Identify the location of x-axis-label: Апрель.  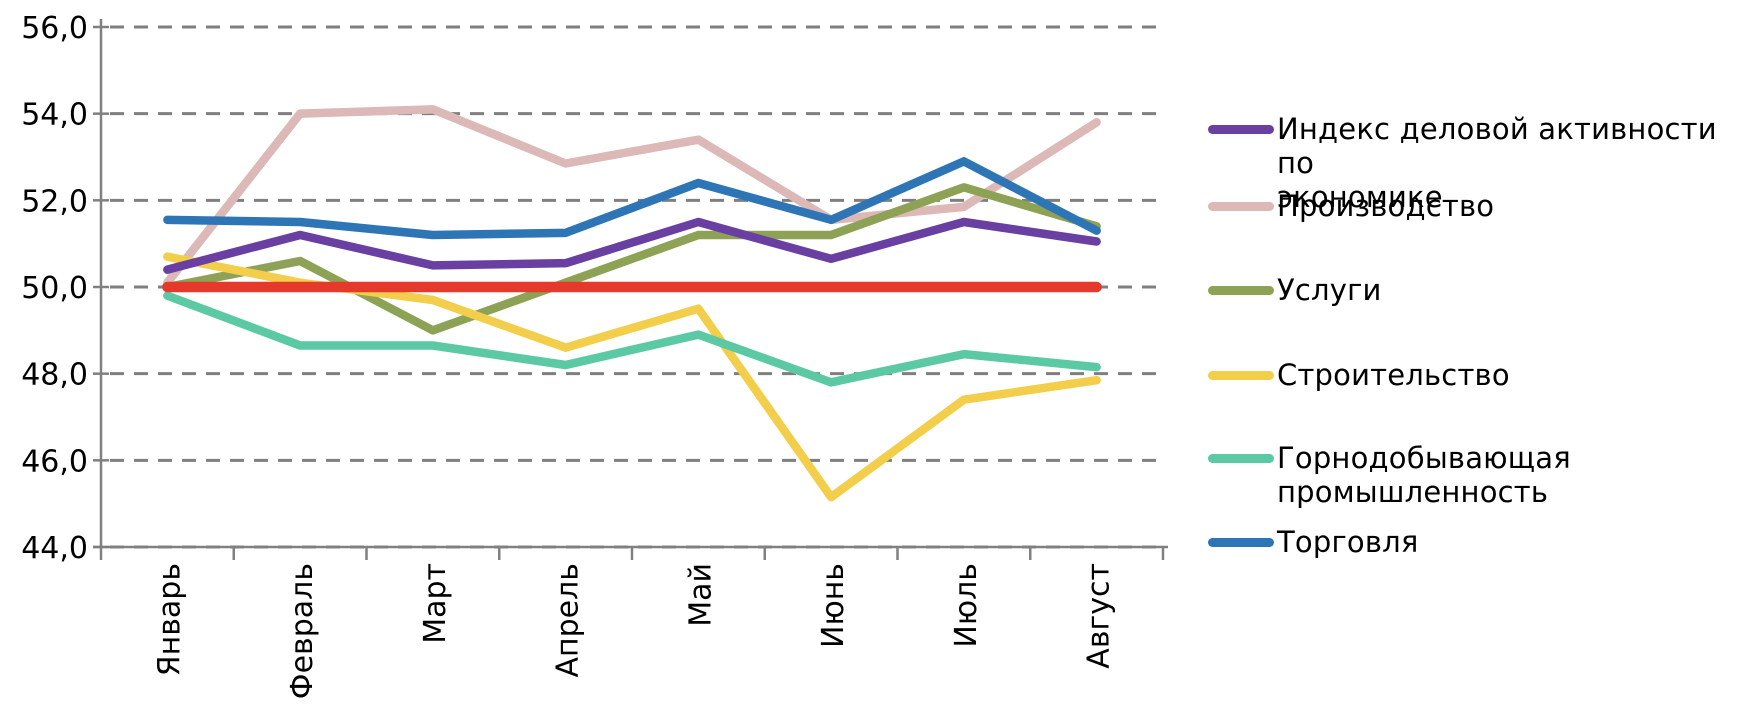
(568, 620).